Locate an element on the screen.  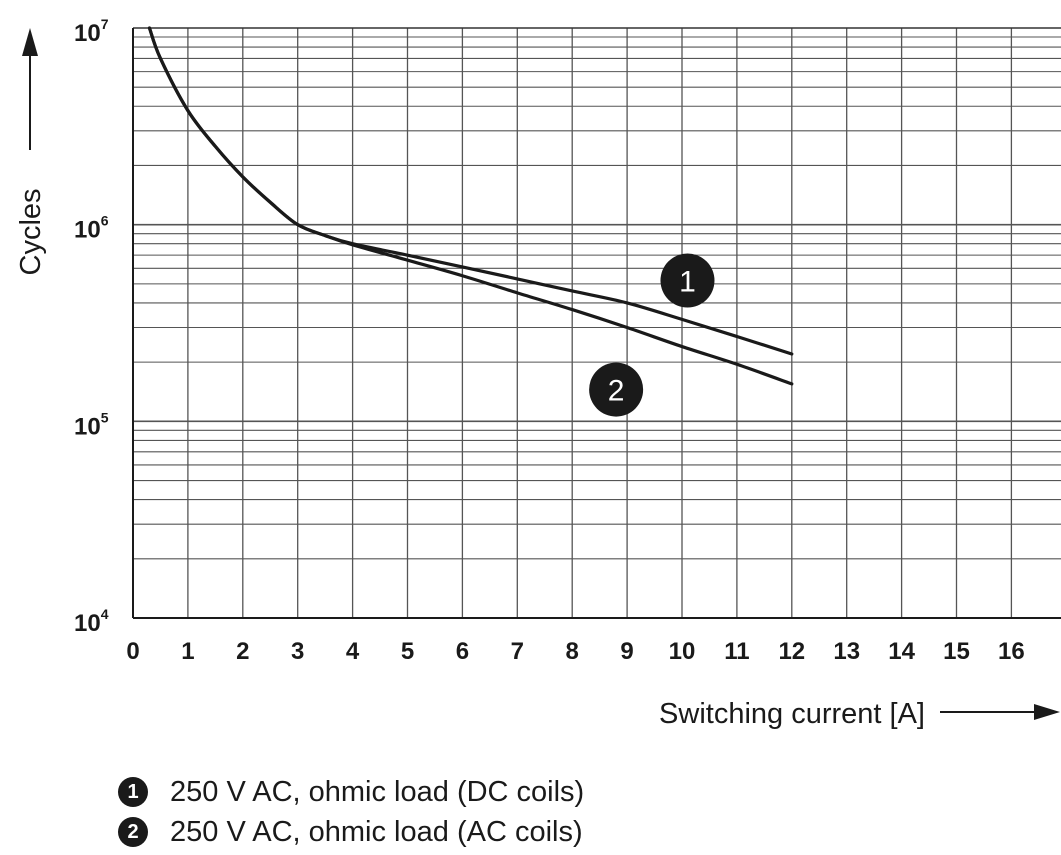
series-marker-1: 1 is located at coordinates (687, 280).